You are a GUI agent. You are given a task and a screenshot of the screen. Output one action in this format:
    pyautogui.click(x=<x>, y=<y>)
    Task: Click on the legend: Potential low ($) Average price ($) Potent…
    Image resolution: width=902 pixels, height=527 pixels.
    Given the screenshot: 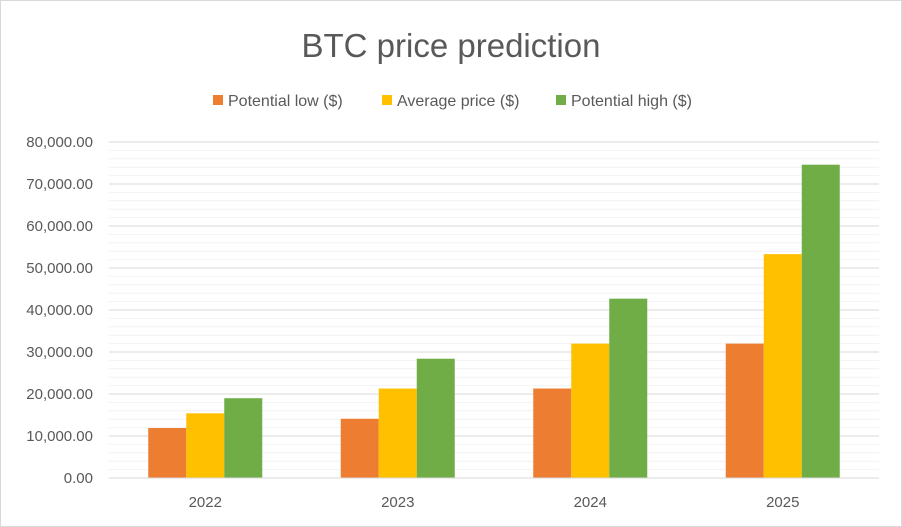 What is the action you would take?
    pyautogui.click(x=452, y=101)
    